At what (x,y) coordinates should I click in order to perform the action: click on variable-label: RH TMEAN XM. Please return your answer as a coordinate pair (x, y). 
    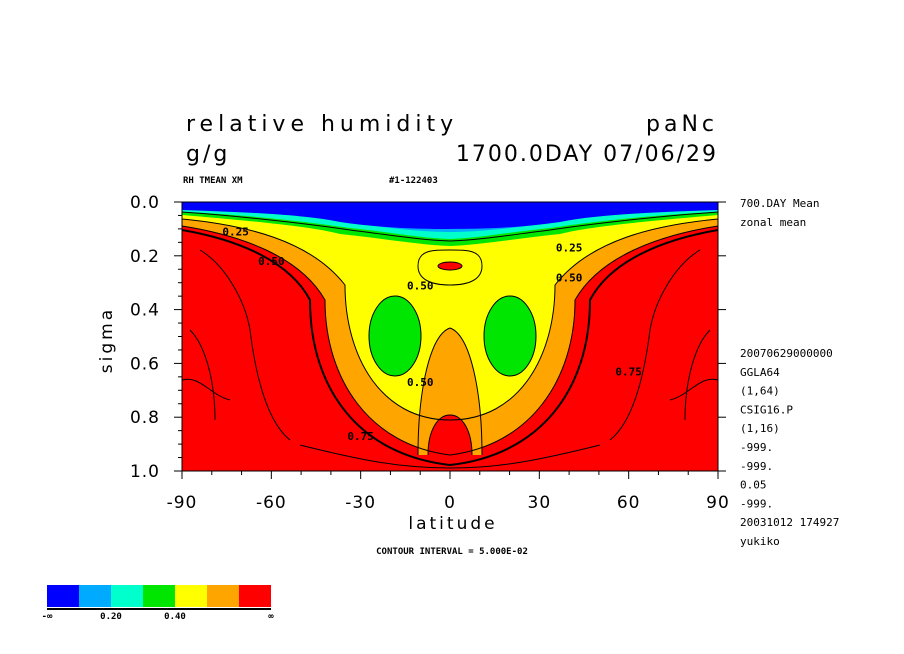
    Looking at the image, I should click on (213, 181).